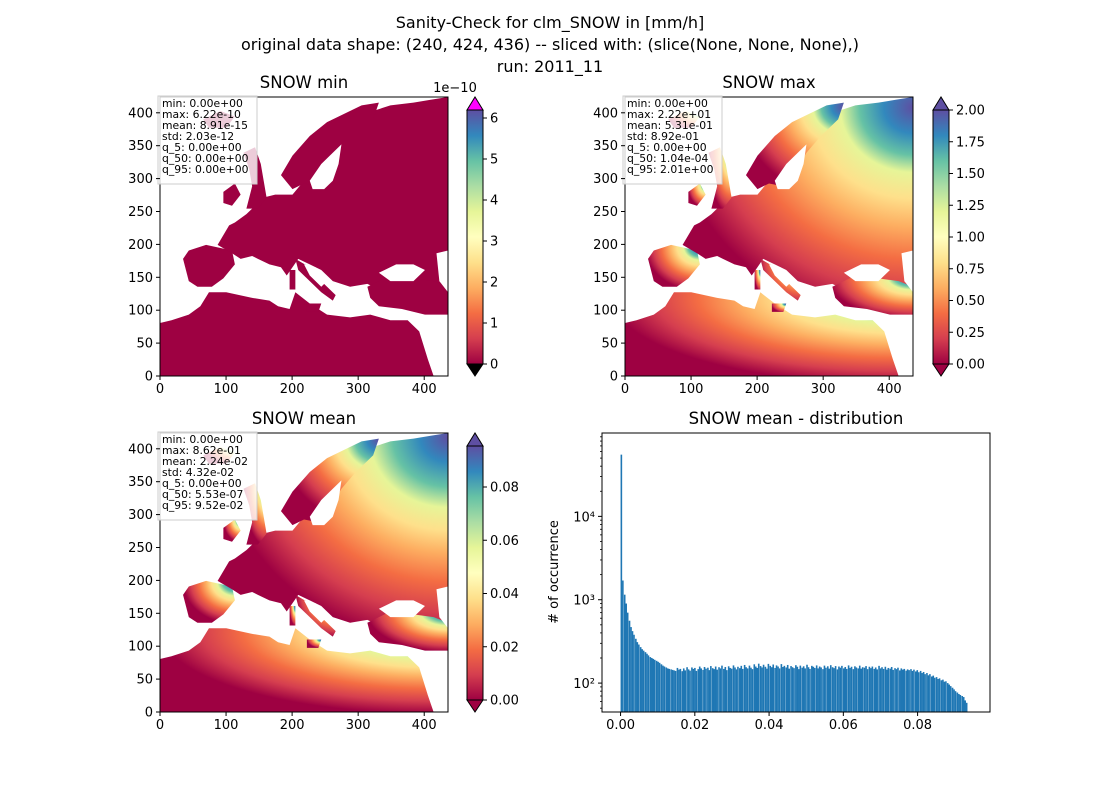  What do you see at coordinates (670, 169) in the screenshot?
I see `stat-line: q_95: 2.01e+00` at bounding box center [670, 169].